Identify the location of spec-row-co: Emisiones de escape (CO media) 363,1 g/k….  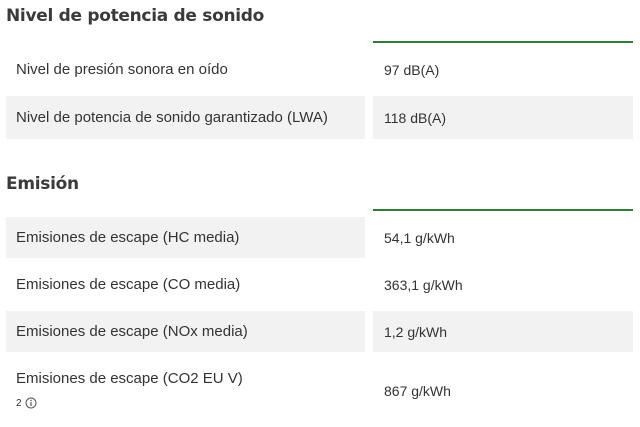
(320, 284).